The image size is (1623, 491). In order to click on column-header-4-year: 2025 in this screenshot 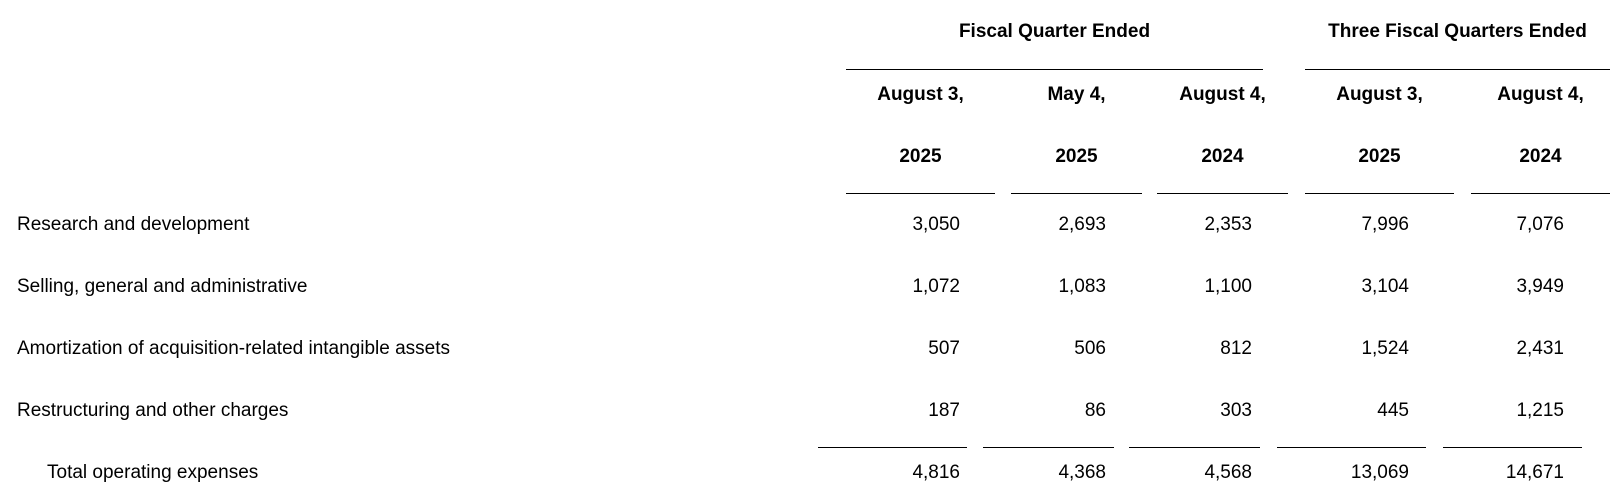, I will do `click(1379, 156)`.